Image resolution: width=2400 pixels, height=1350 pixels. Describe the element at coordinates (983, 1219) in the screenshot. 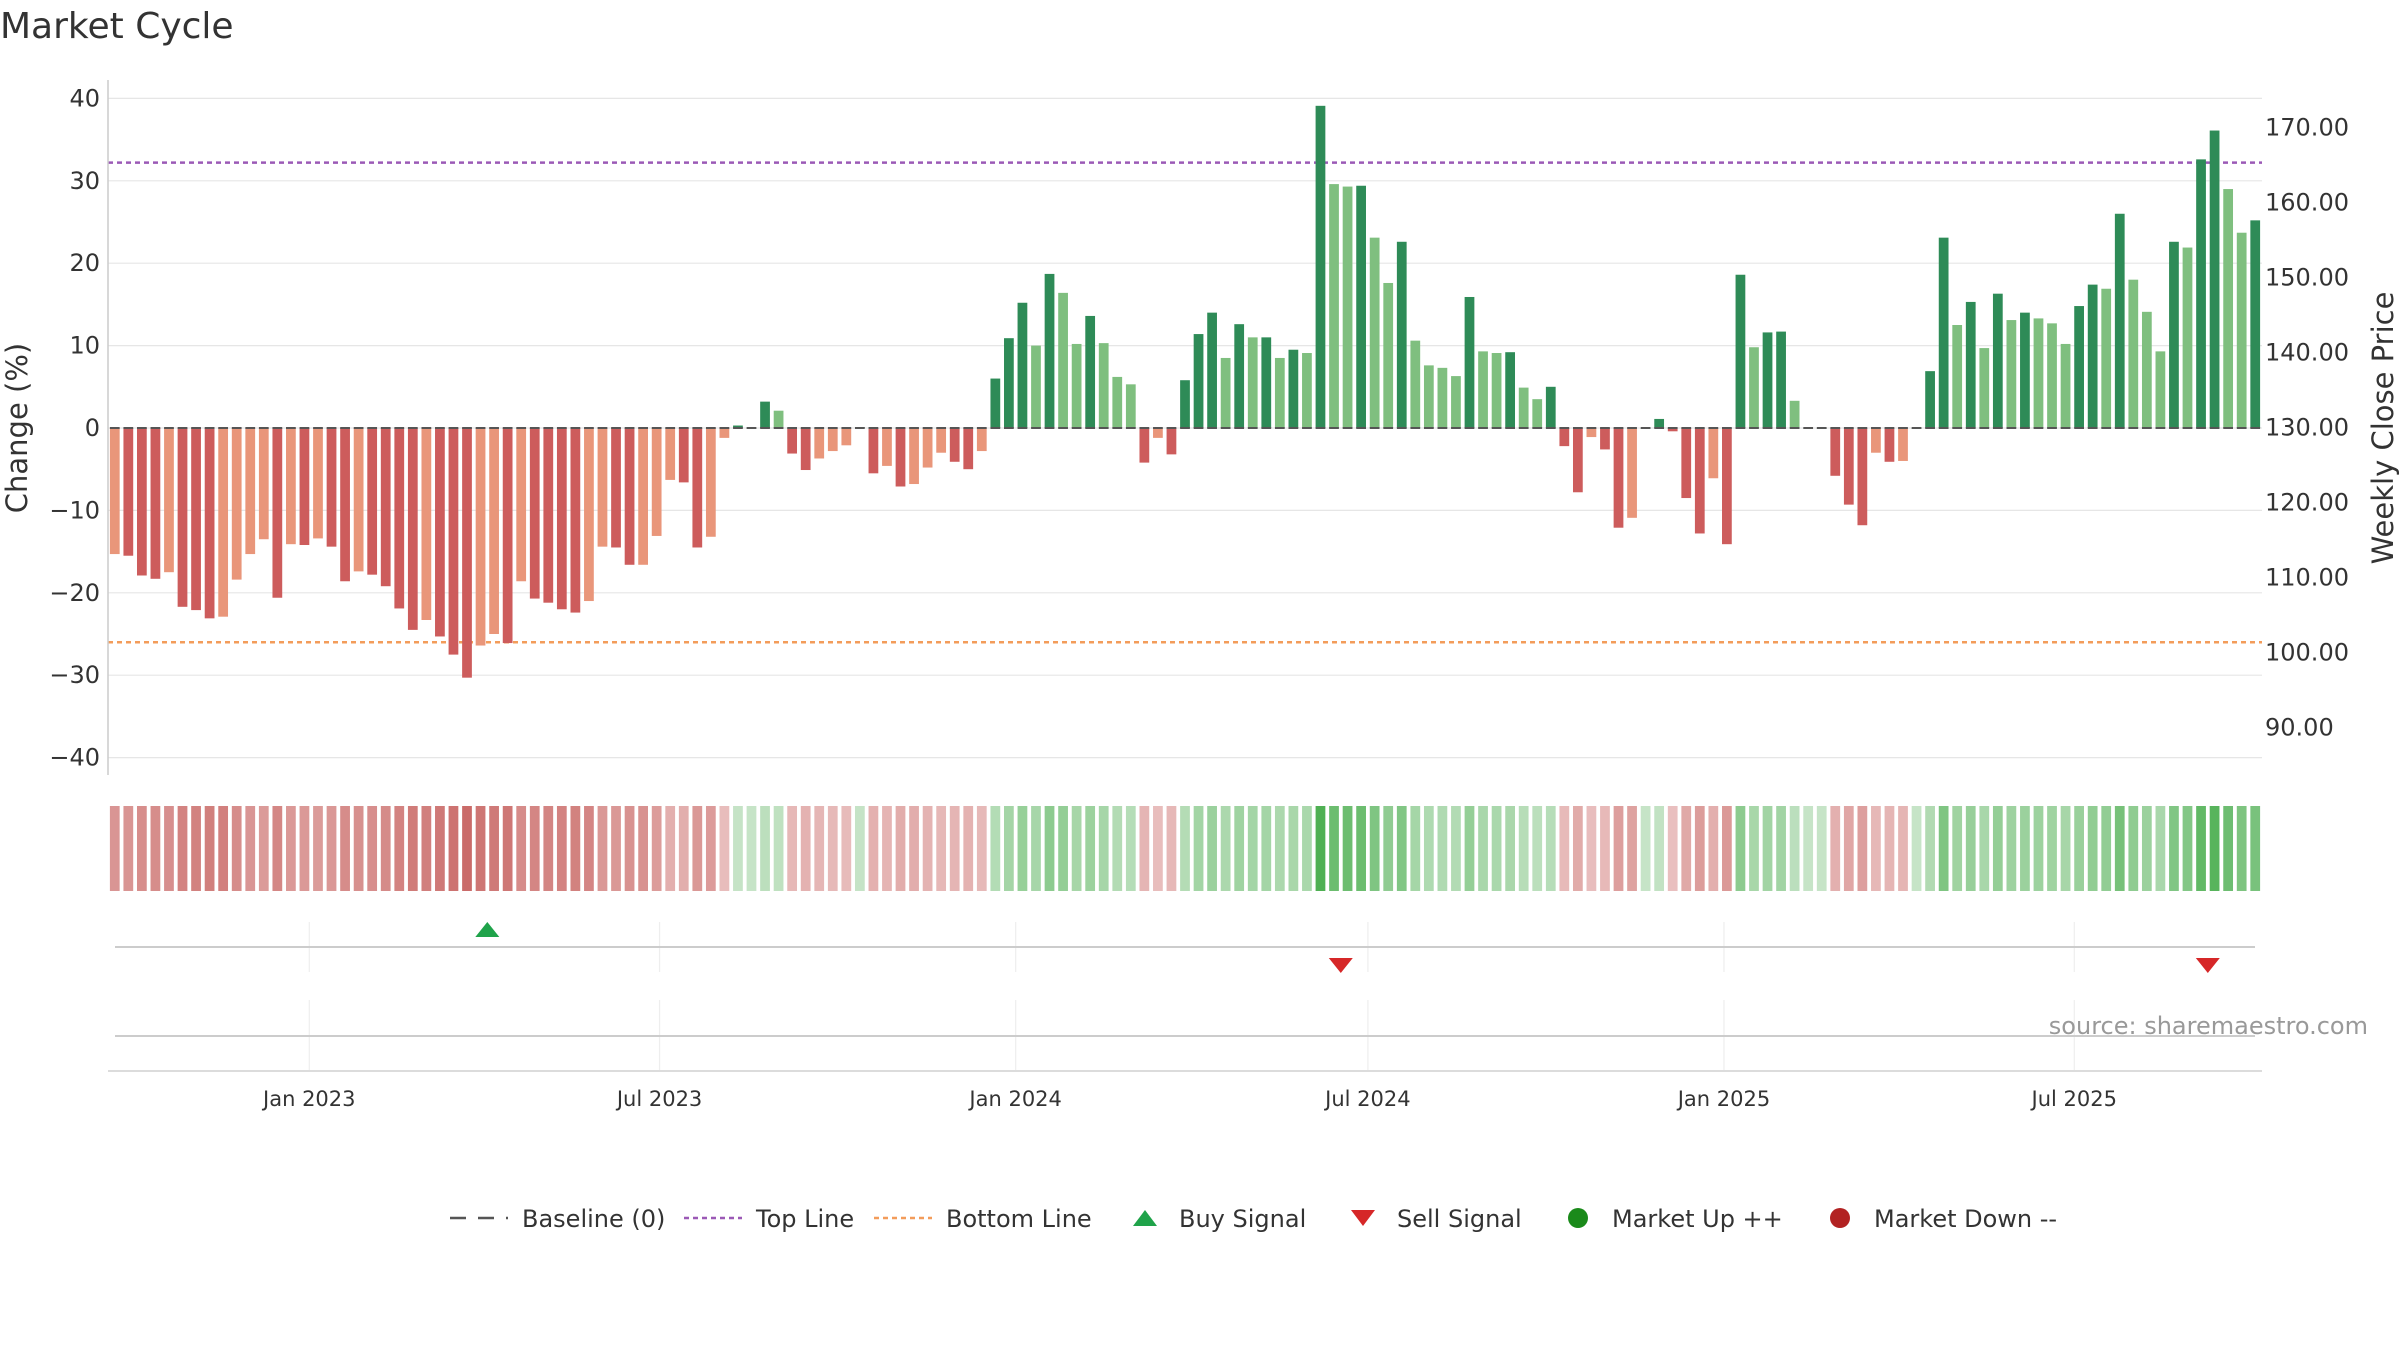

I see `legend-item: Bottom Line` at that location.